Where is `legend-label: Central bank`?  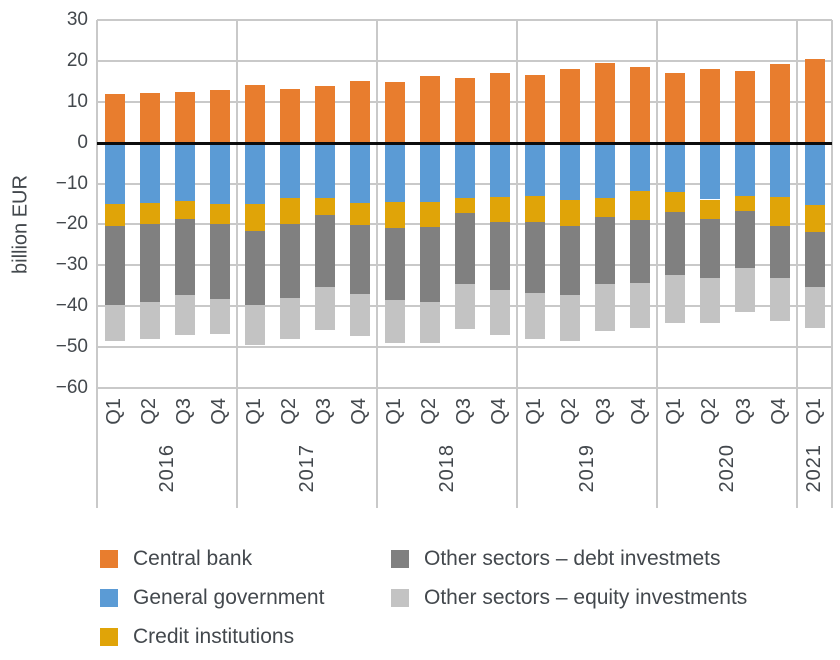
legend-label: Central bank is located at coordinates (193, 558).